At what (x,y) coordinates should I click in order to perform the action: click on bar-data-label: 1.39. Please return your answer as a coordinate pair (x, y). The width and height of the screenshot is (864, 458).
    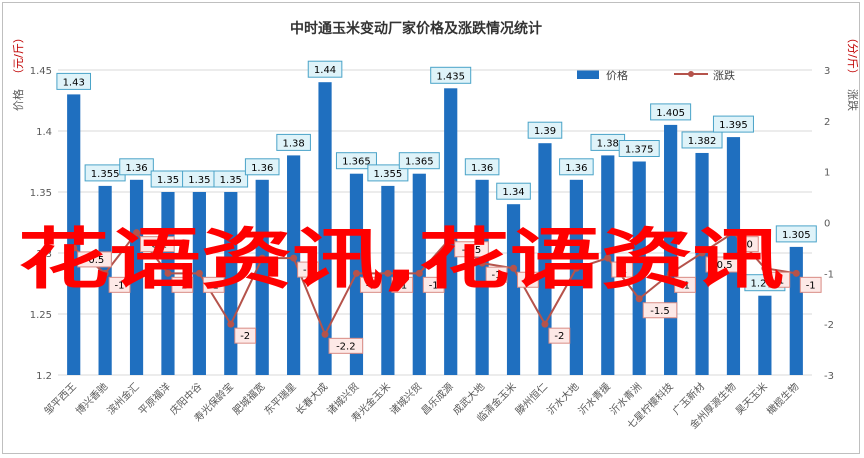
    Looking at the image, I should click on (545, 131).